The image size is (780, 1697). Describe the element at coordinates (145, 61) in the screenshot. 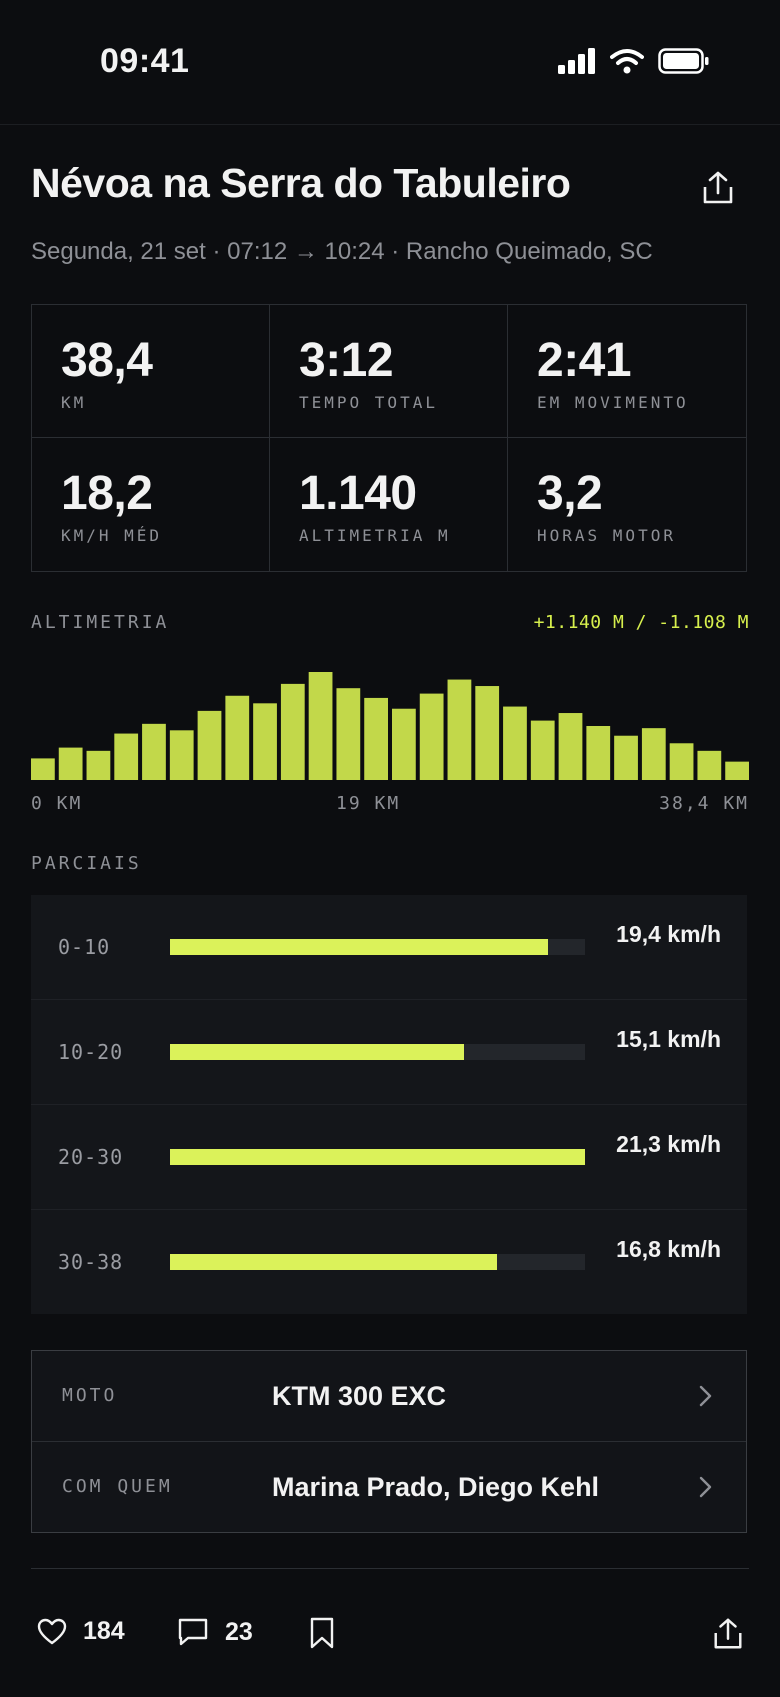

I see `status-time: 09:41` at that location.